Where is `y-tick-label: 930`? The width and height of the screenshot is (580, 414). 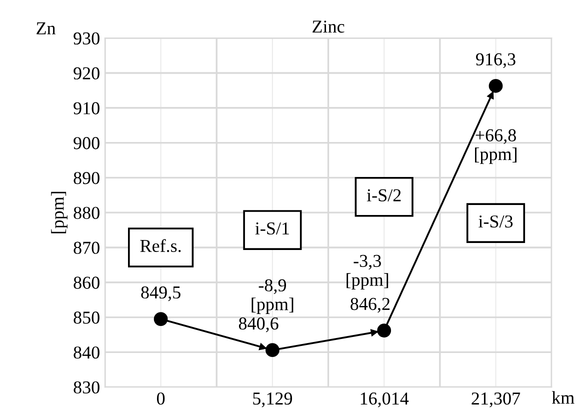
y-tick-label: 930 is located at coordinates (87, 38).